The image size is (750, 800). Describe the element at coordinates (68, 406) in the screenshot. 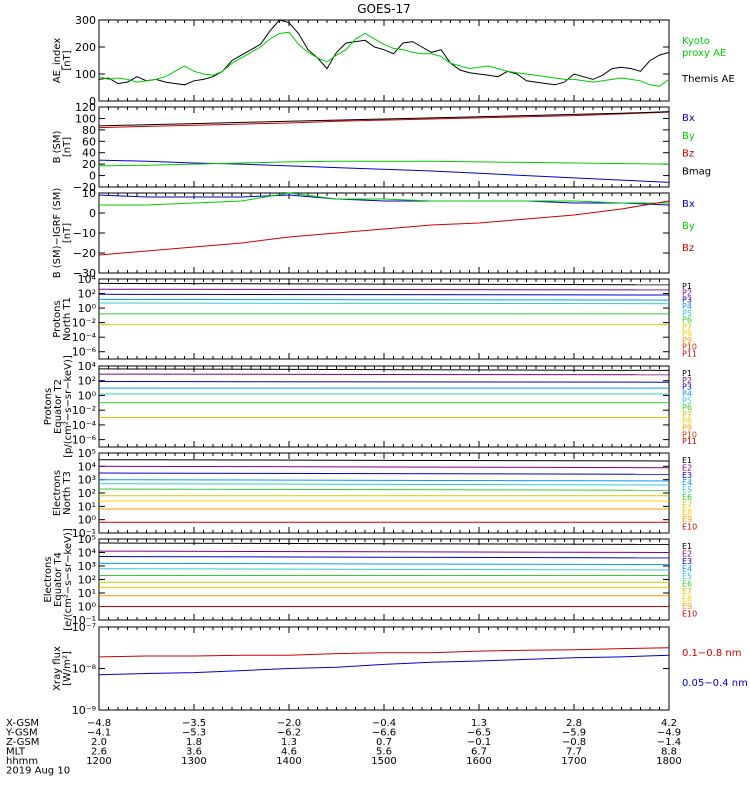

I see `y-axis-label: [p/(cm²−s−sr−keV)]` at that location.